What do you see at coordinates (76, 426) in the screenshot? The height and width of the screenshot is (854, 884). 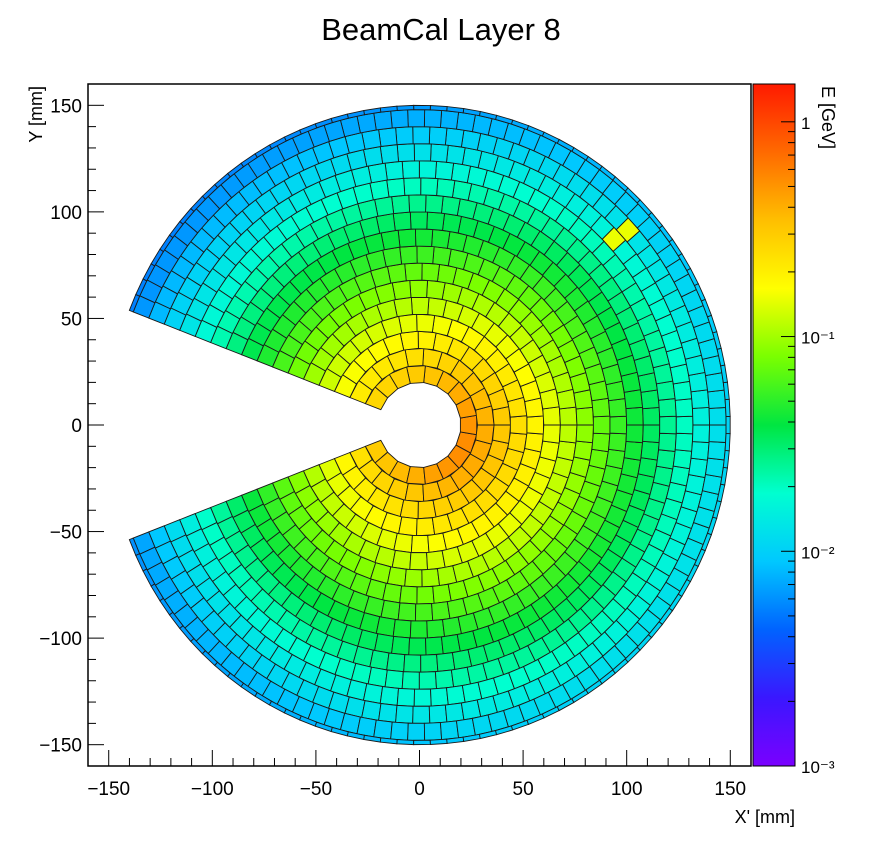 I see `y-tick-label: 0` at bounding box center [76, 426].